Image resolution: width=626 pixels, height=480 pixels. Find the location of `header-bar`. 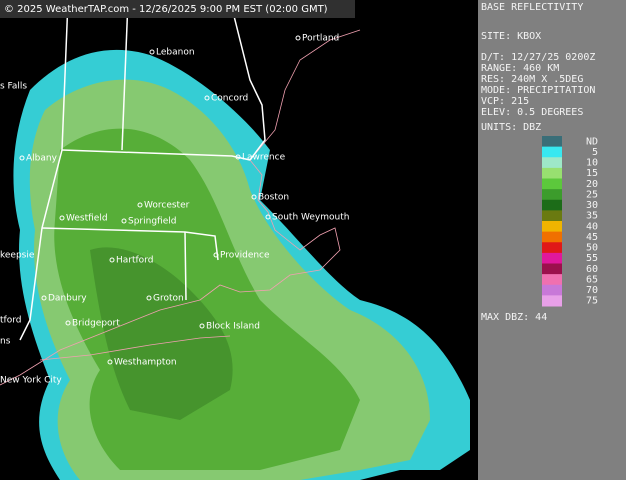

header-bar is located at coordinates (177, 9).